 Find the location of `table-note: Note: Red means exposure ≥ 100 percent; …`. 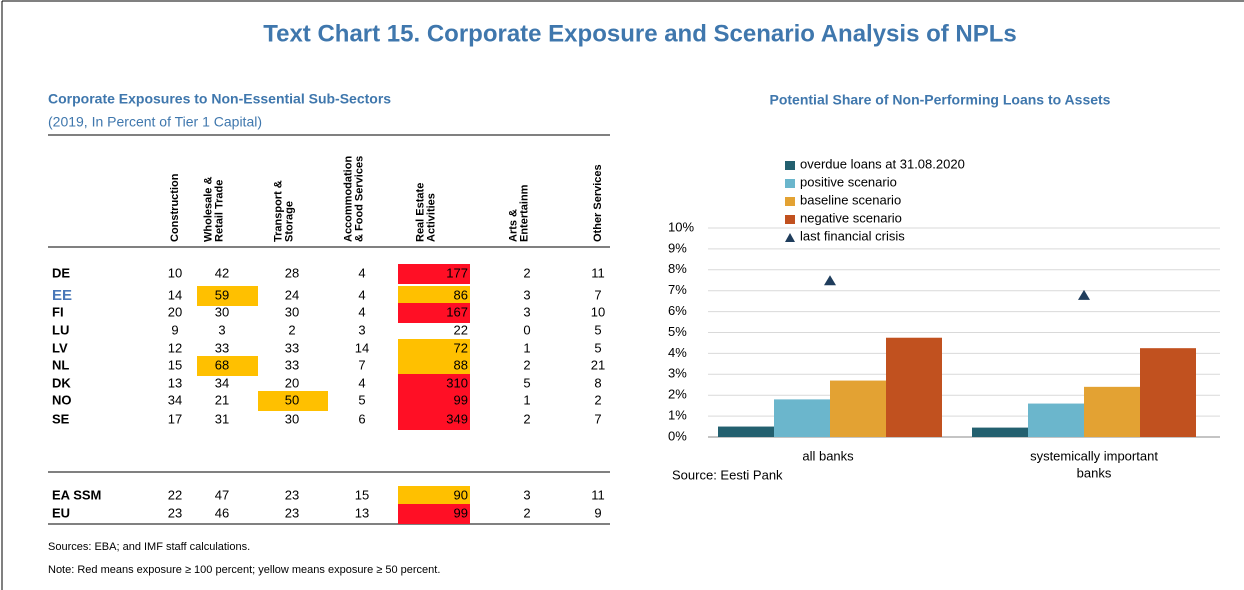

table-note: Note: Red means exposure ≥ 100 percent; … is located at coordinates (244, 570).